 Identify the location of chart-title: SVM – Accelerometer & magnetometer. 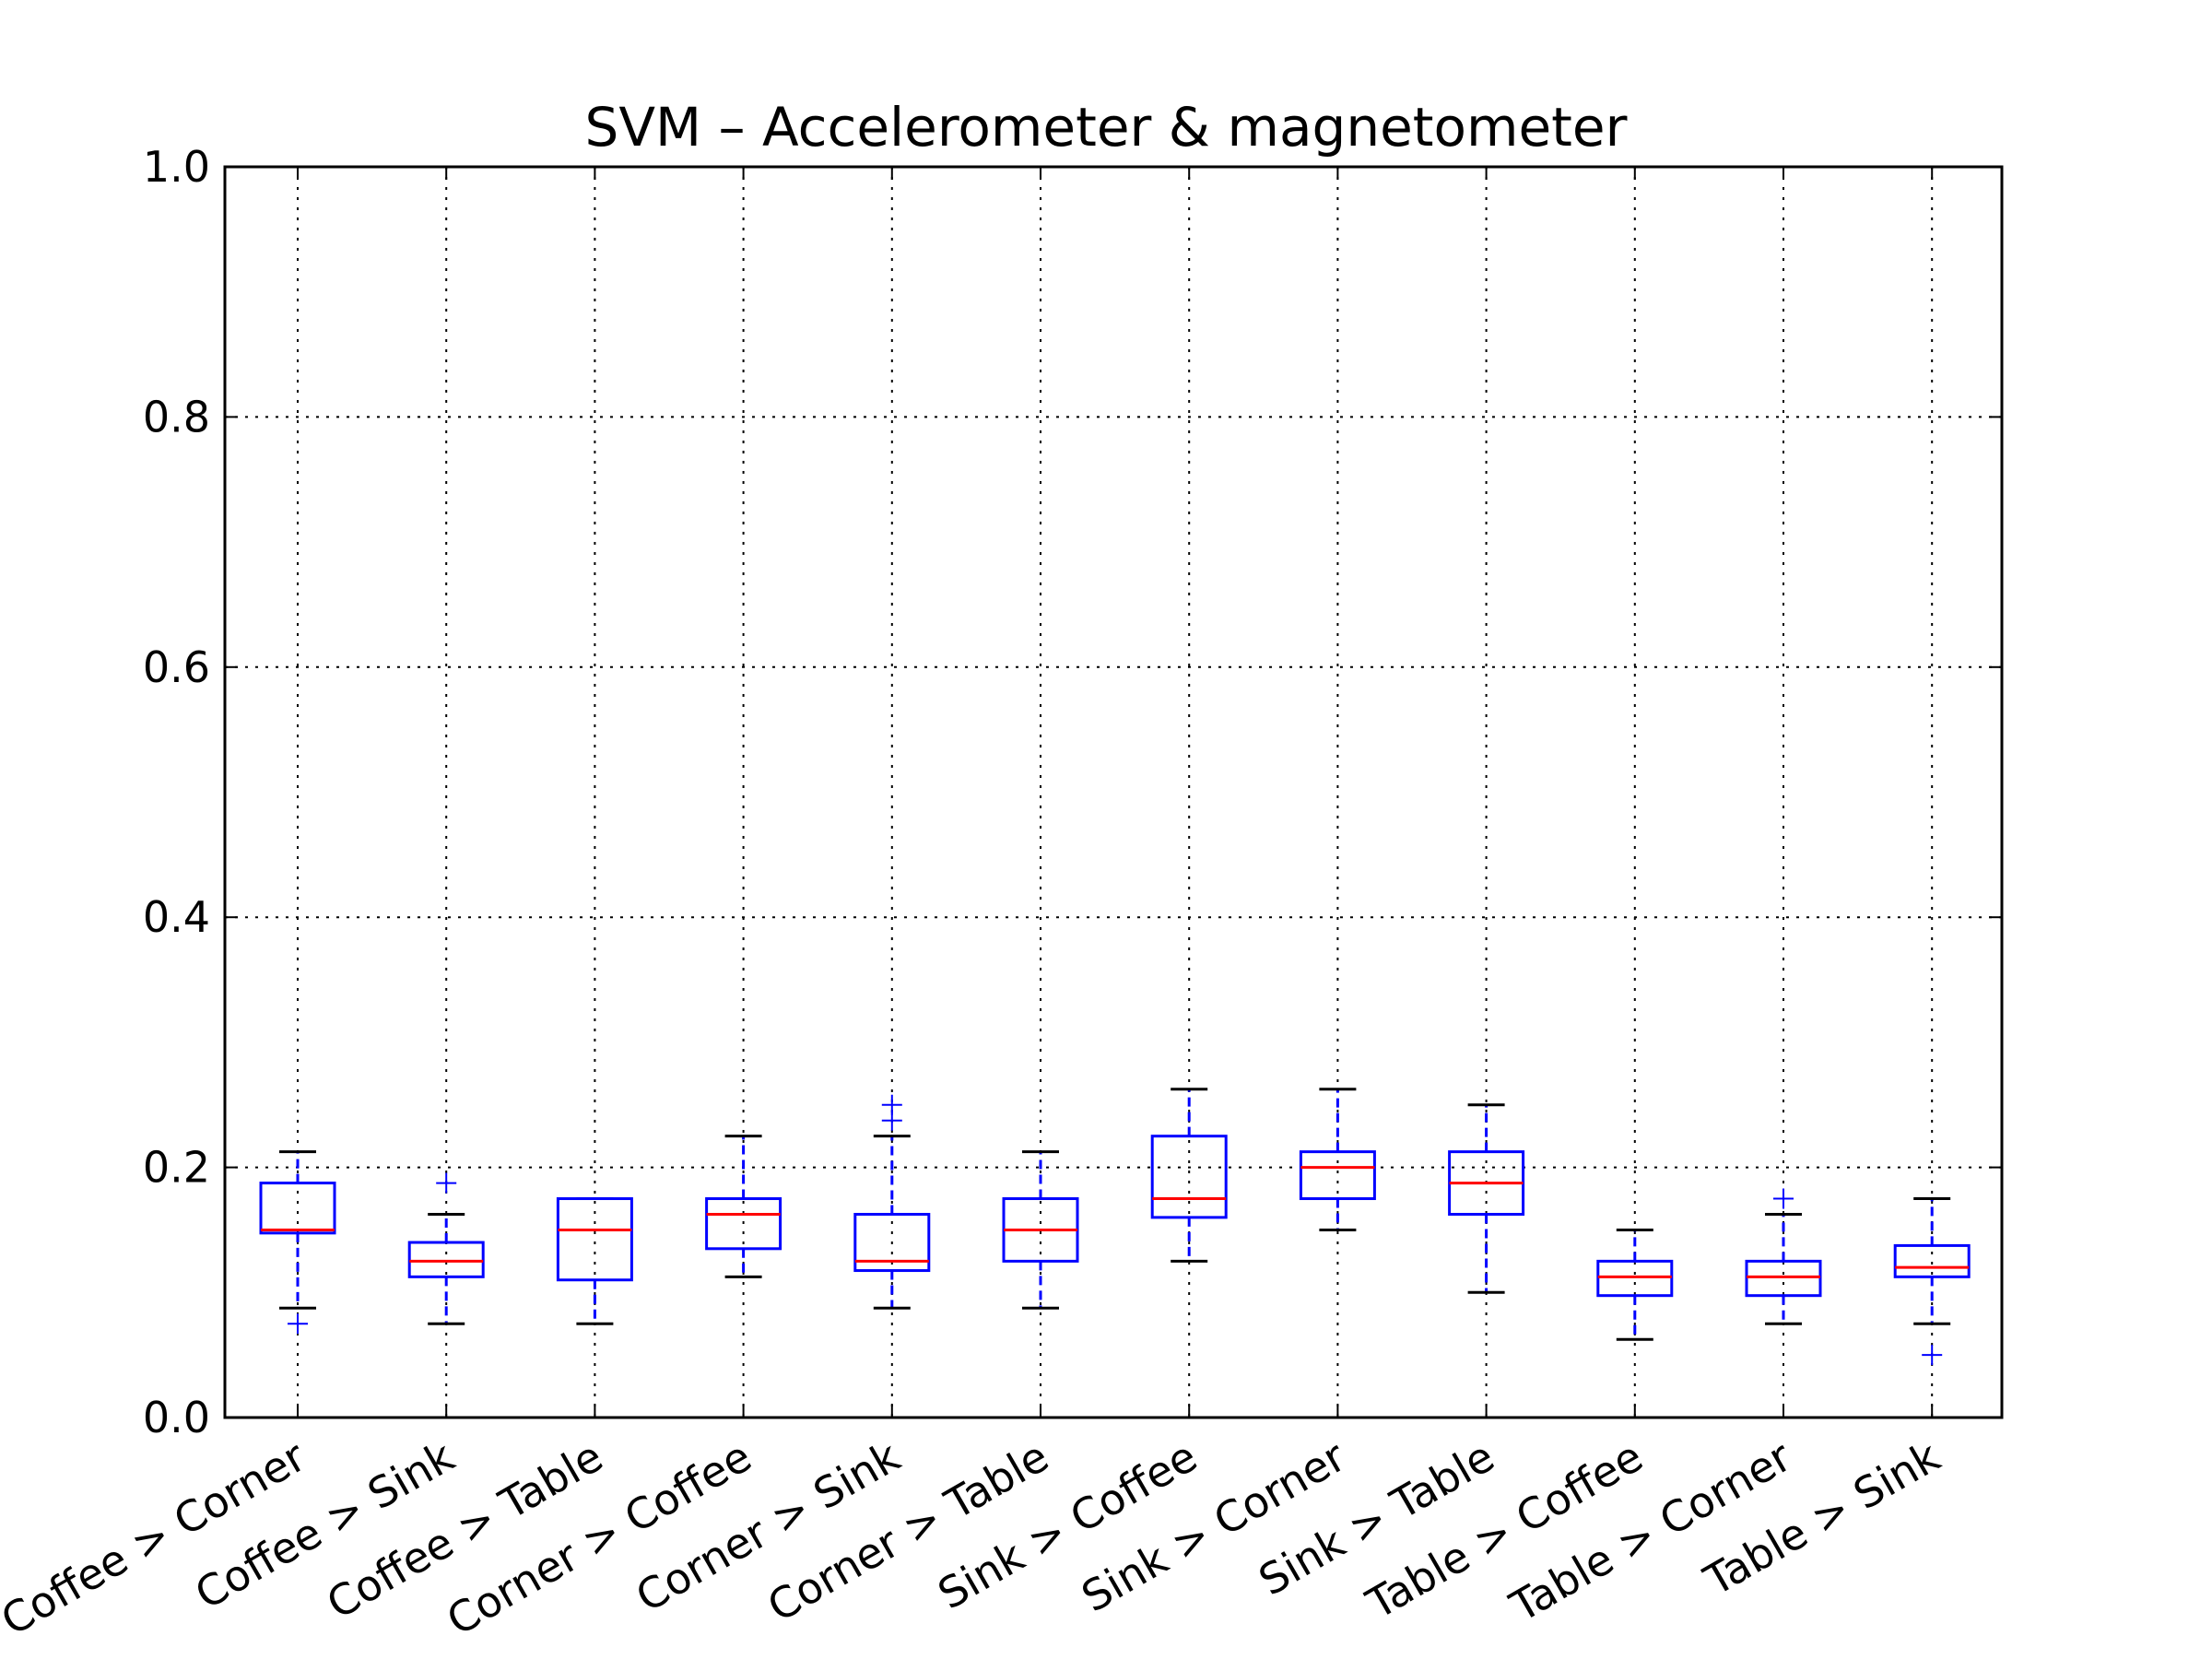
(1106, 127).